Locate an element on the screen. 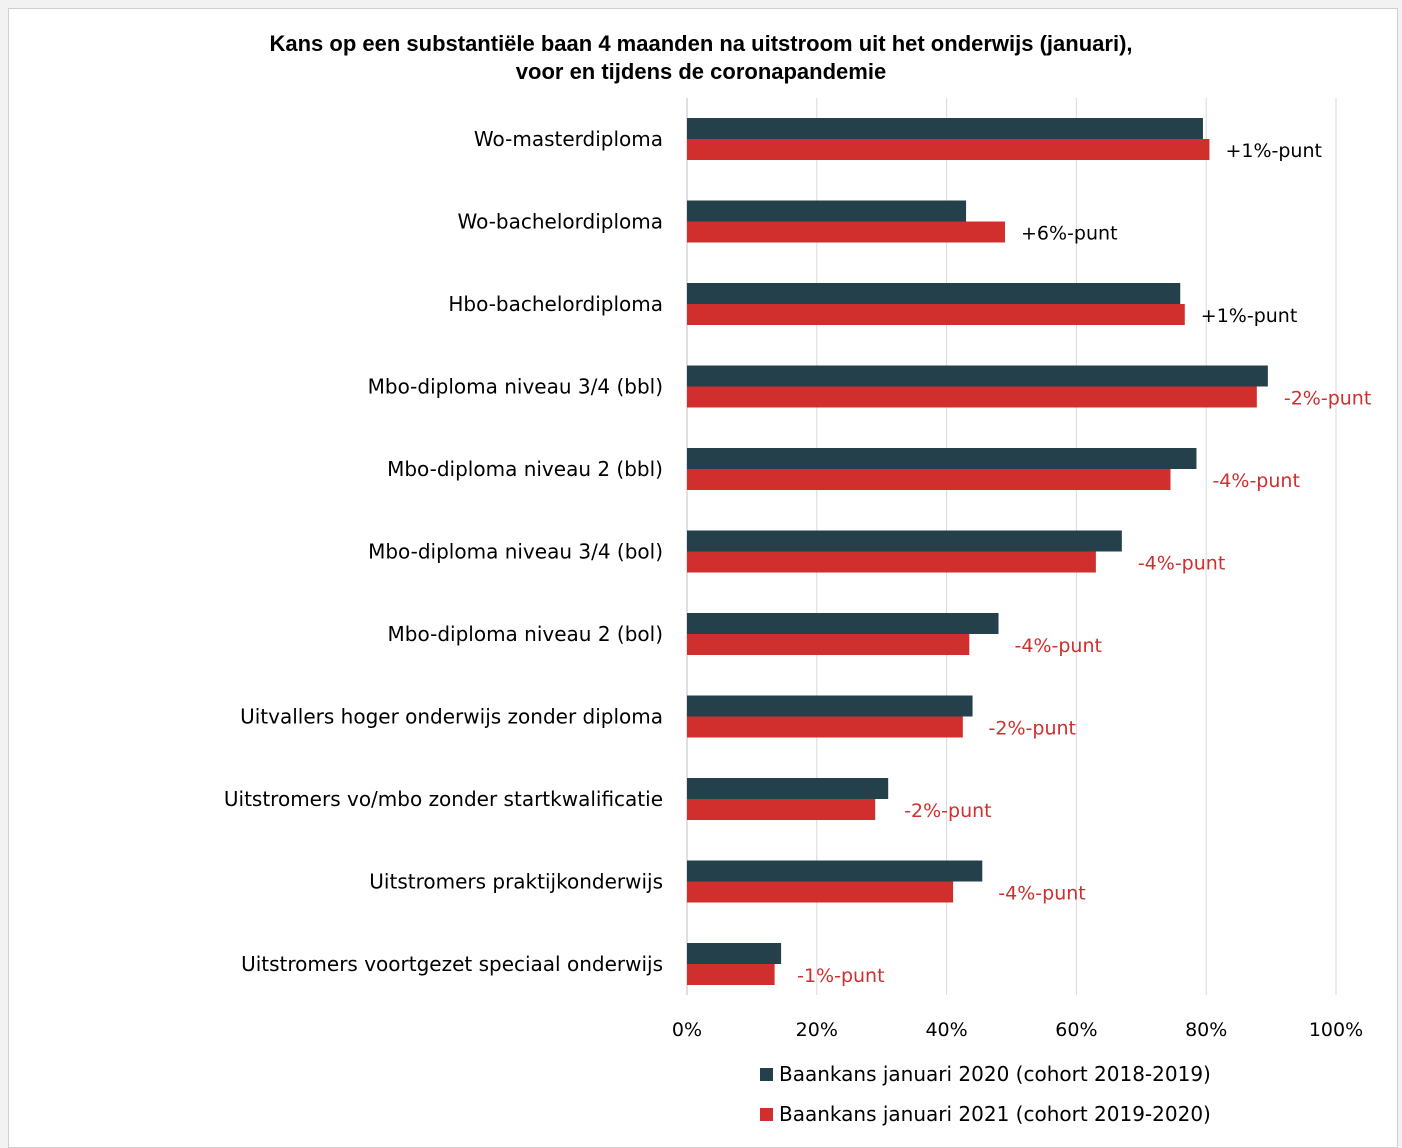 This screenshot has height=1148, width=1402. x-tick-label: 80% is located at coordinates (1206, 1030).